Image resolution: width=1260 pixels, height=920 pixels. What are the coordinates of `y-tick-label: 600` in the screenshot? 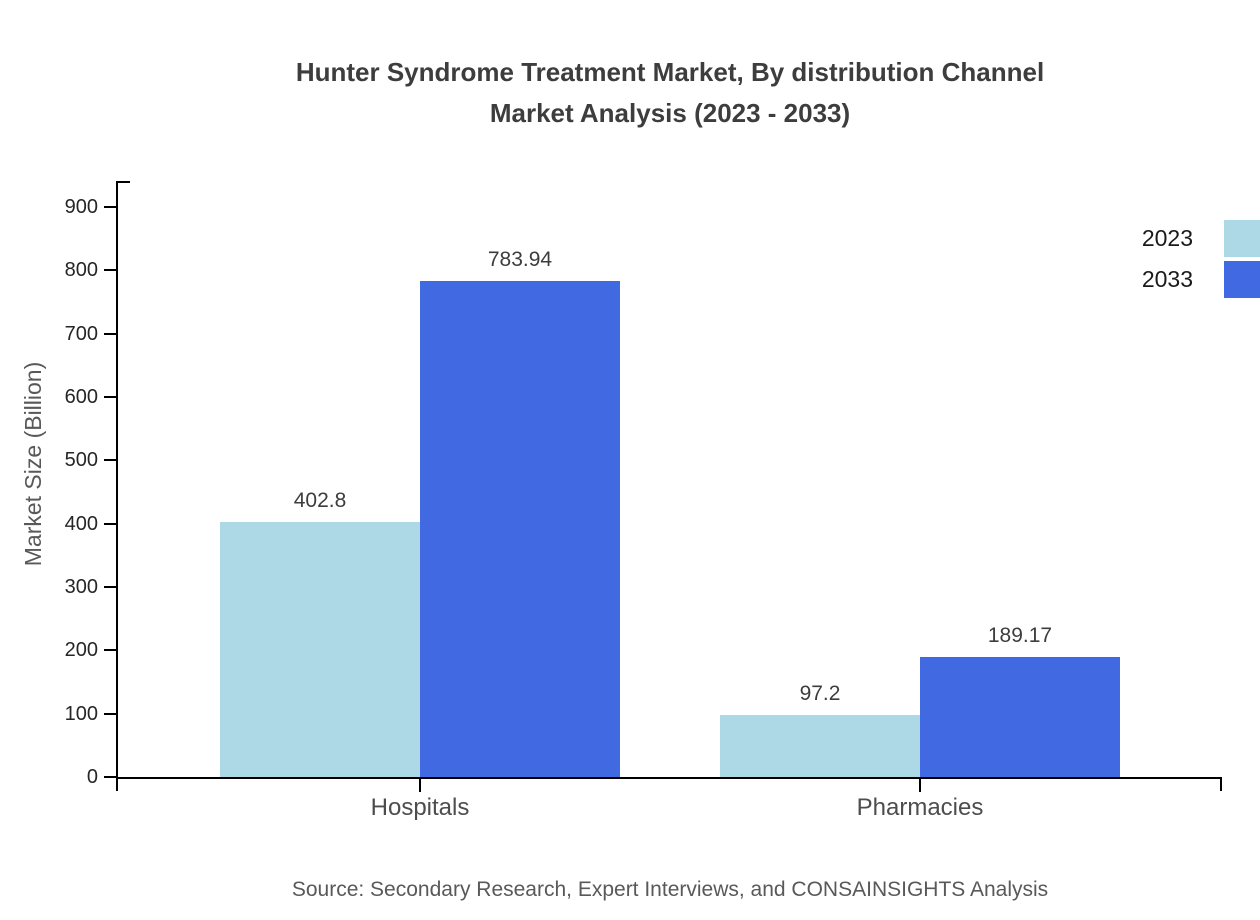 It's located at (81, 397).